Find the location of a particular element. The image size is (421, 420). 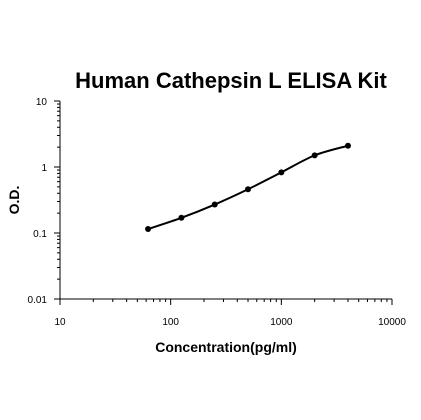

x-tick-label: 100 is located at coordinates (170, 322).